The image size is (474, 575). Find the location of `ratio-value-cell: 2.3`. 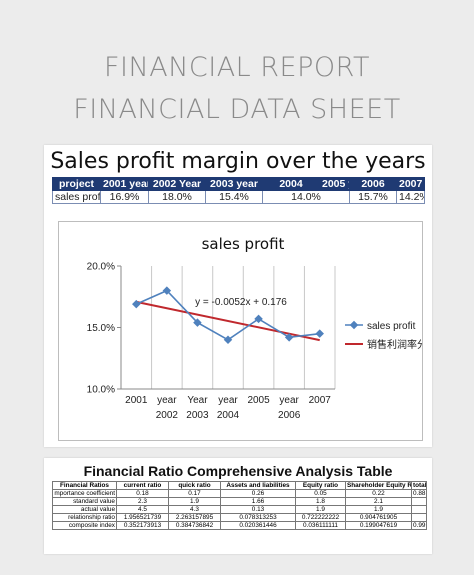

ratio-value-cell: 2.3 is located at coordinates (142, 501).